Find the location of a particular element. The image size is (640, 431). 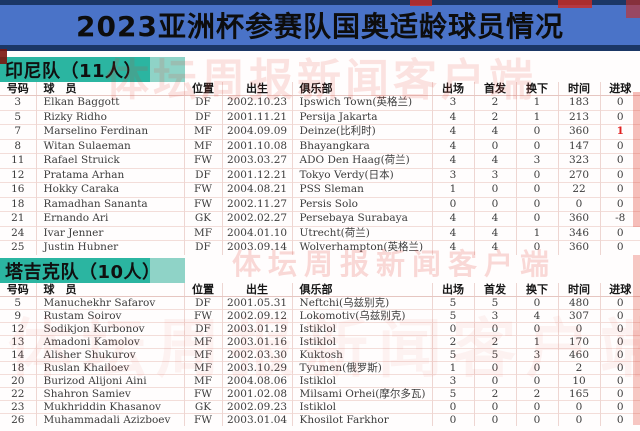

cell-starts: 4 is located at coordinates (494, 247).